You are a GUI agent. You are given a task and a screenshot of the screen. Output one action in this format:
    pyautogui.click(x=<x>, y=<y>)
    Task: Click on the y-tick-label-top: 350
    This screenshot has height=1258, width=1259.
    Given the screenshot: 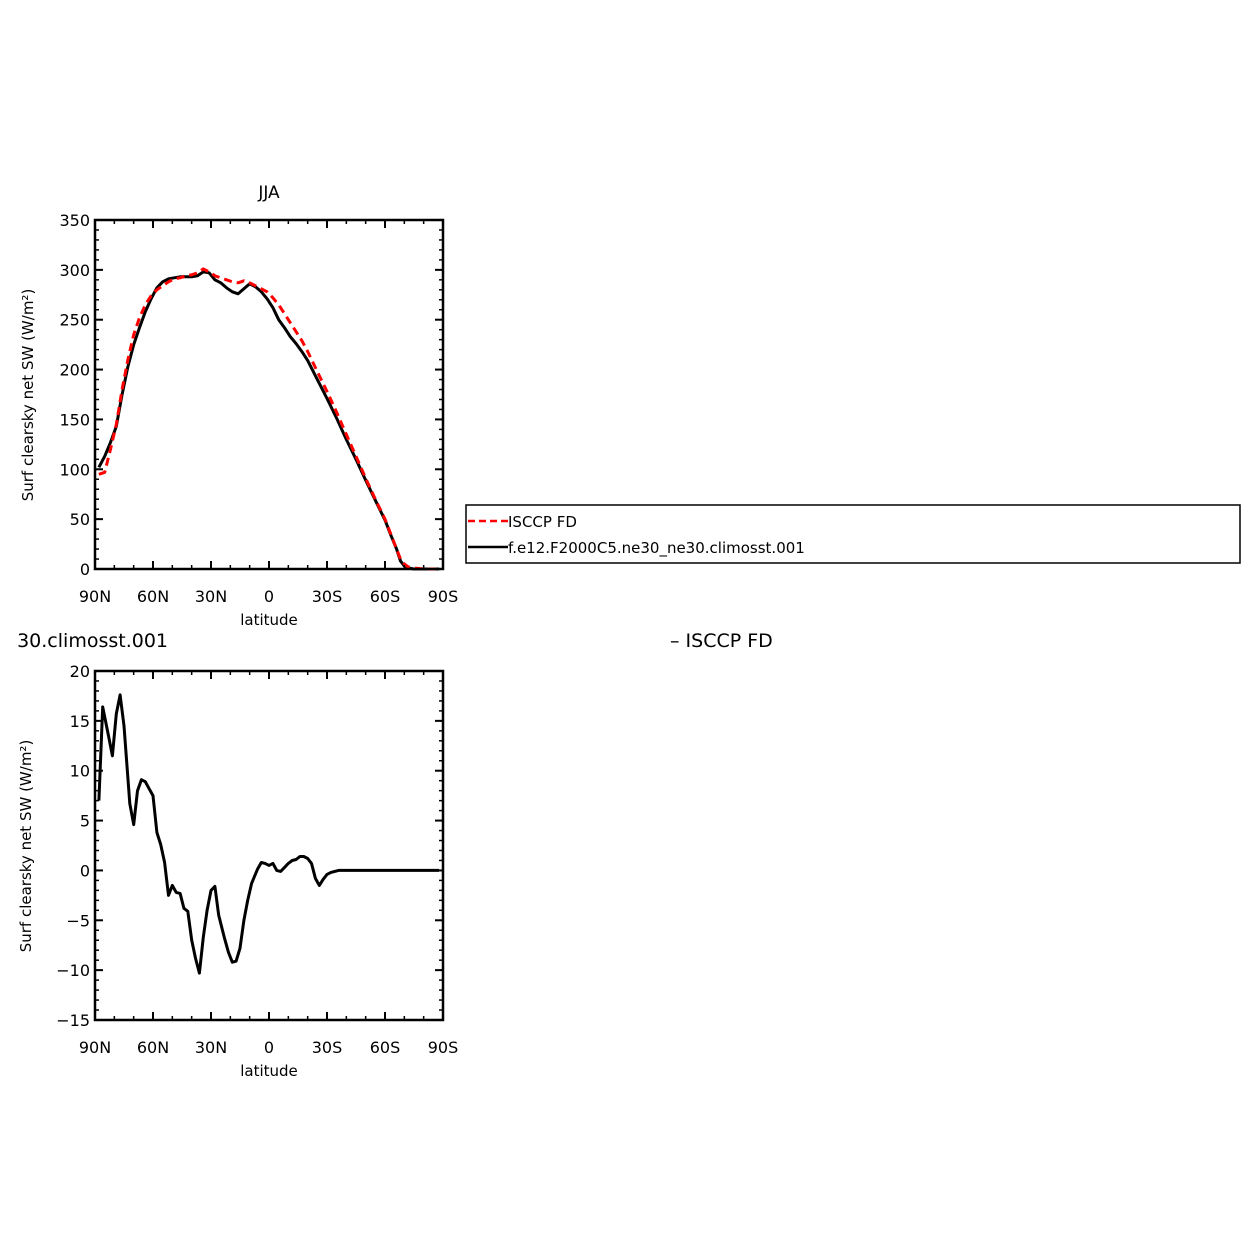 What is the action you would take?
    pyautogui.click(x=74, y=220)
    